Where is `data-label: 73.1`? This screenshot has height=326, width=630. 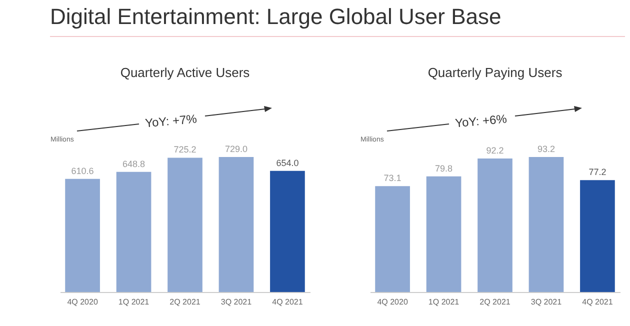 data-label: 73.1 is located at coordinates (393, 178).